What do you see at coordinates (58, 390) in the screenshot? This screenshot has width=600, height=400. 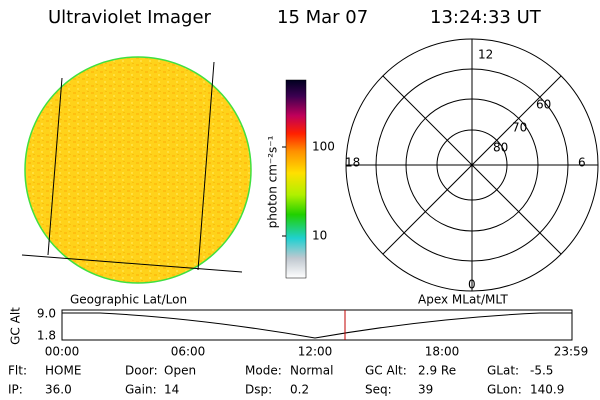 I see `info-value: 36.0` at bounding box center [58, 390].